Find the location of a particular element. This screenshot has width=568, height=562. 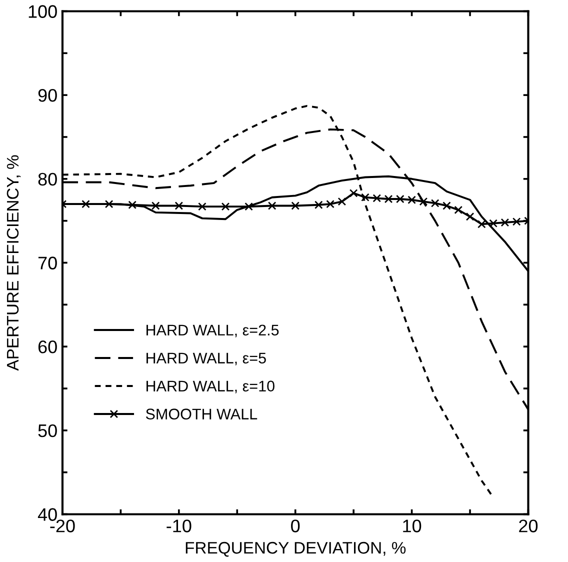

y-tick-label: 90 is located at coordinates (47, 95).